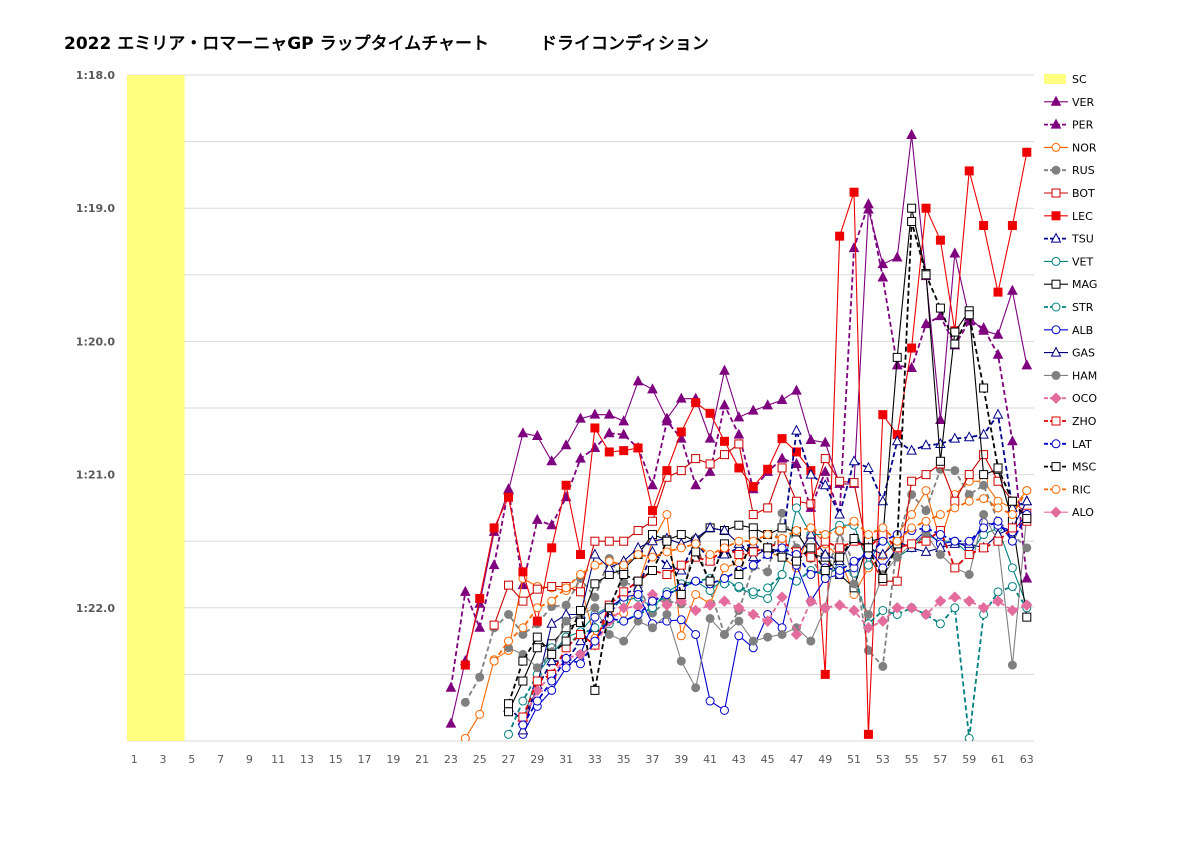  I want to click on x-tick-label: 13, so click(307, 759).